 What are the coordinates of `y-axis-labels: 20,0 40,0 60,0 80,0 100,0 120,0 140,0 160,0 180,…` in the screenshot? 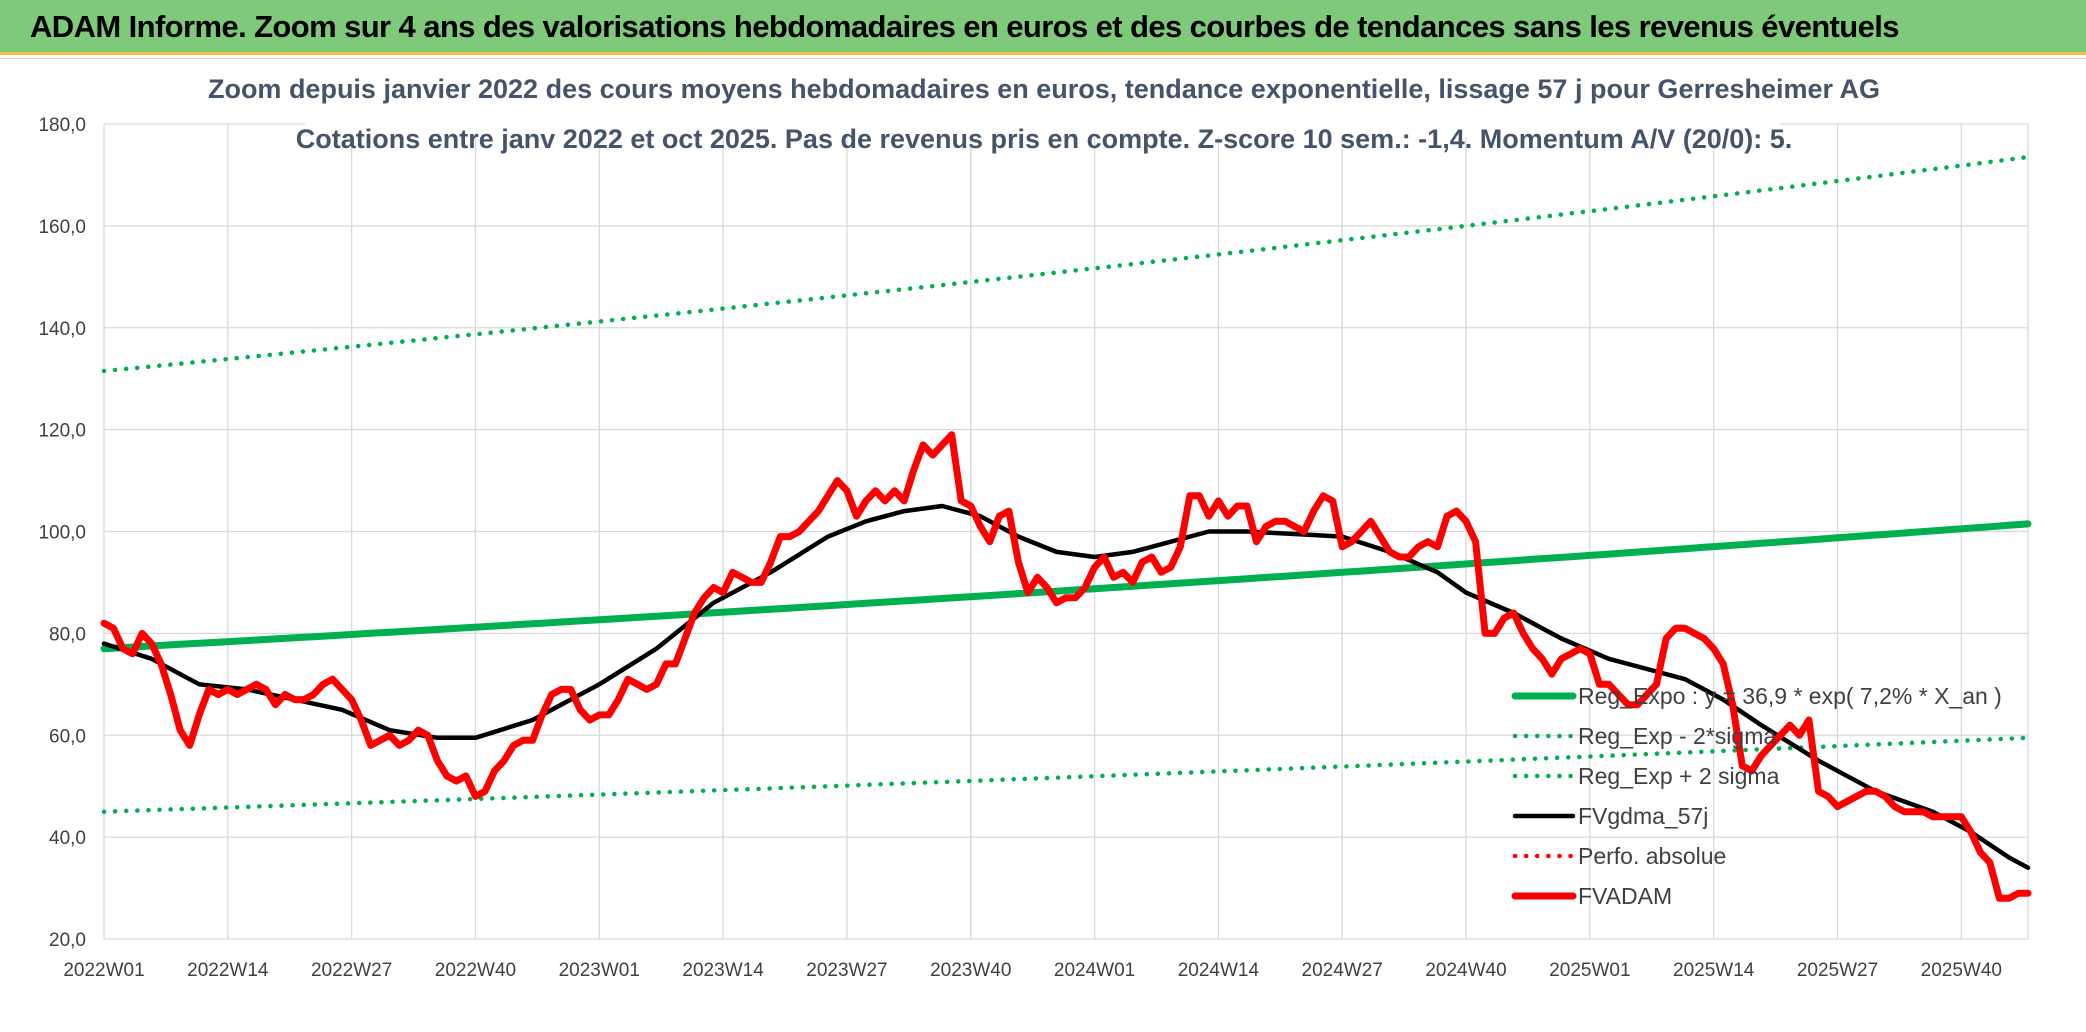 It's located at (62, 533).